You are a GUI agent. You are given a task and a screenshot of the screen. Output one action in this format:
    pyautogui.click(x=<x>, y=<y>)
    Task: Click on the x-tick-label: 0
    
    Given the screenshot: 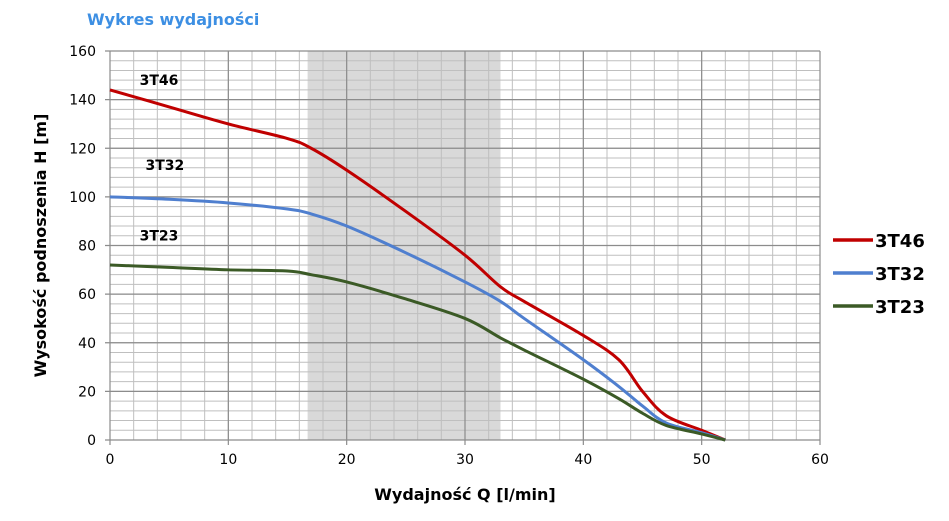 What is the action you would take?
    pyautogui.click(x=110, y=460)
    